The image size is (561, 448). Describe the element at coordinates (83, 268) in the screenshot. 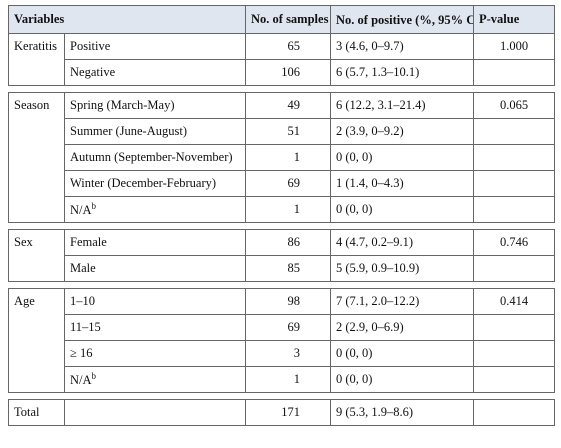

I see `cell-text: Male` at that location.